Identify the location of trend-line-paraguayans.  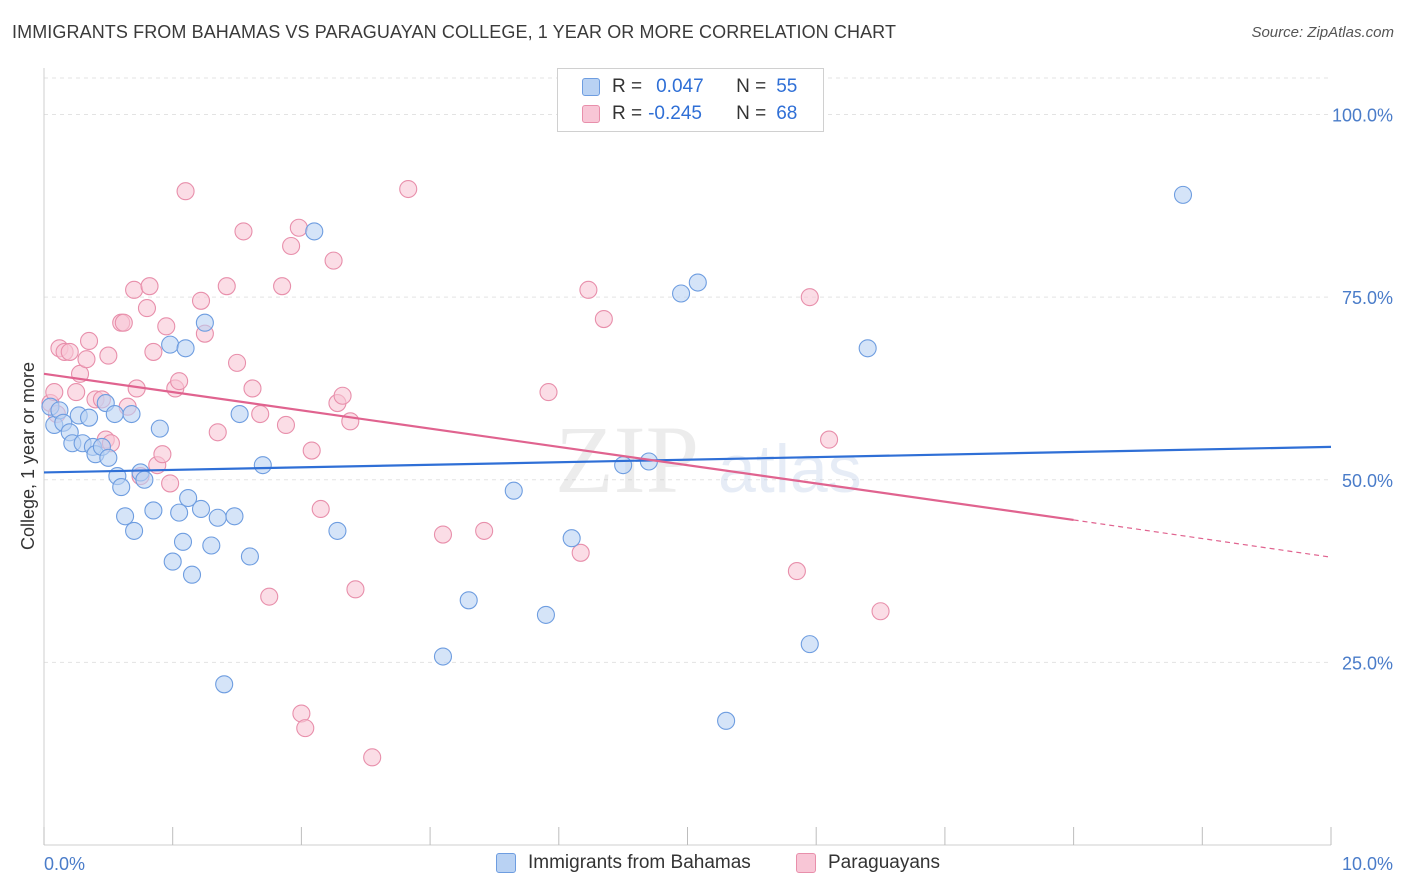
(558, 447).